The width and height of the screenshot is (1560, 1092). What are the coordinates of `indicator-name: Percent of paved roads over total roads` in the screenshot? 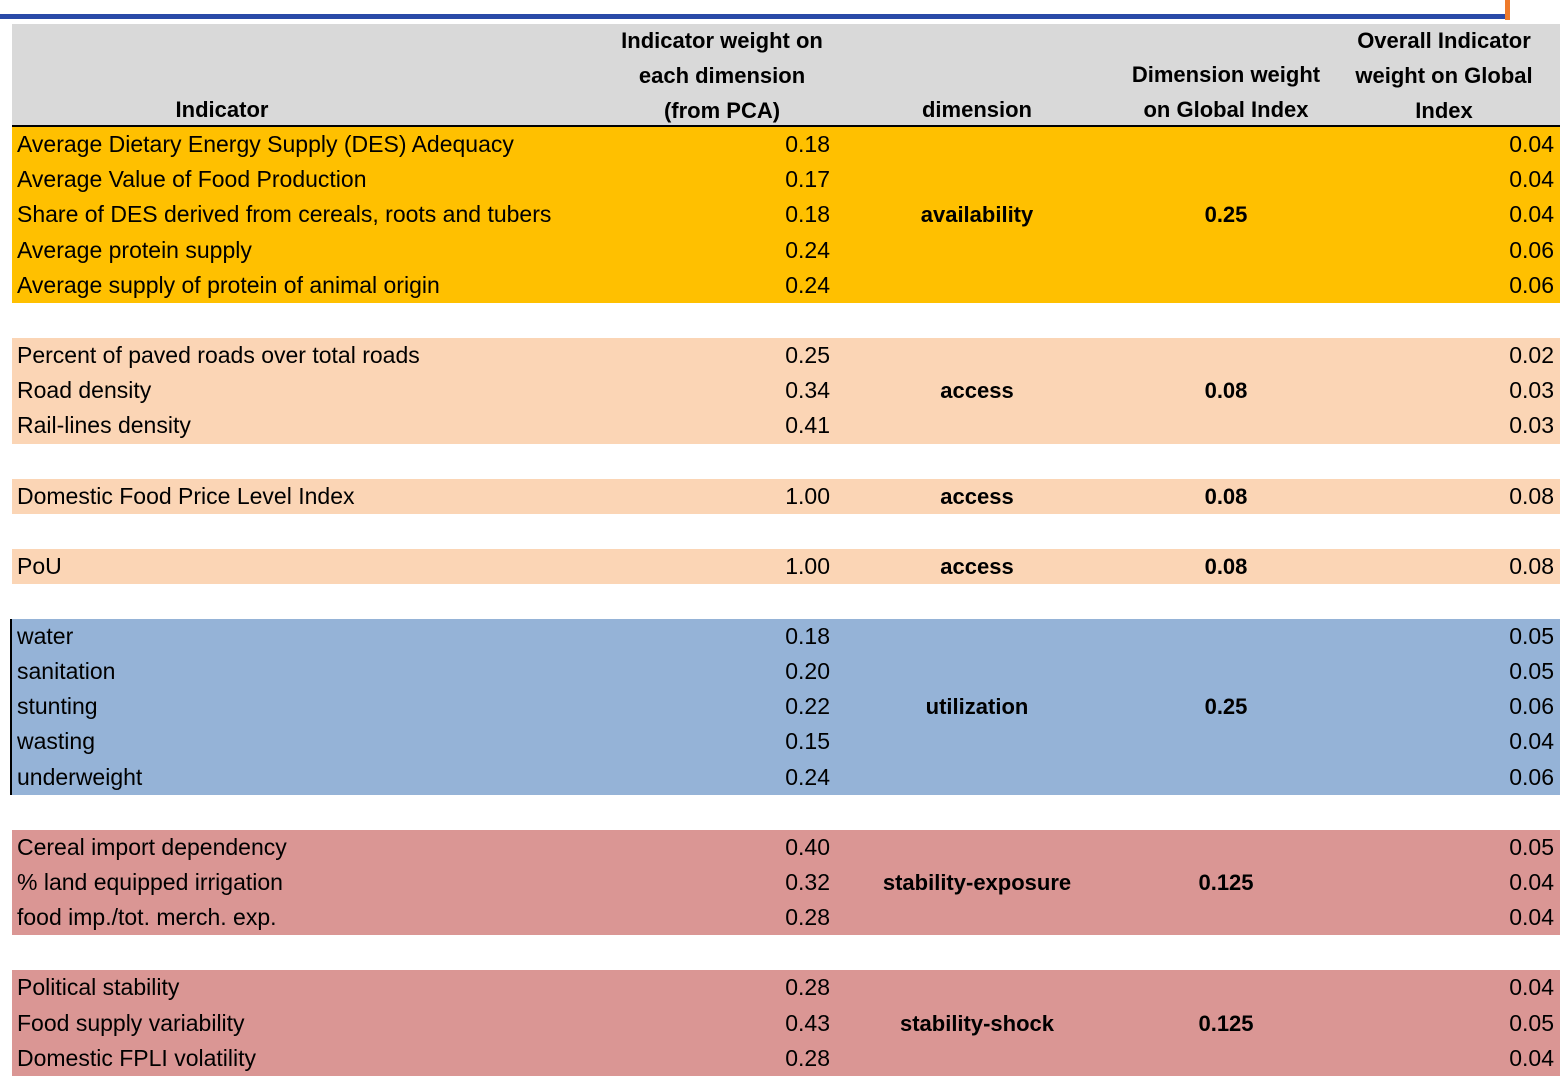 It's located at (218, 354).